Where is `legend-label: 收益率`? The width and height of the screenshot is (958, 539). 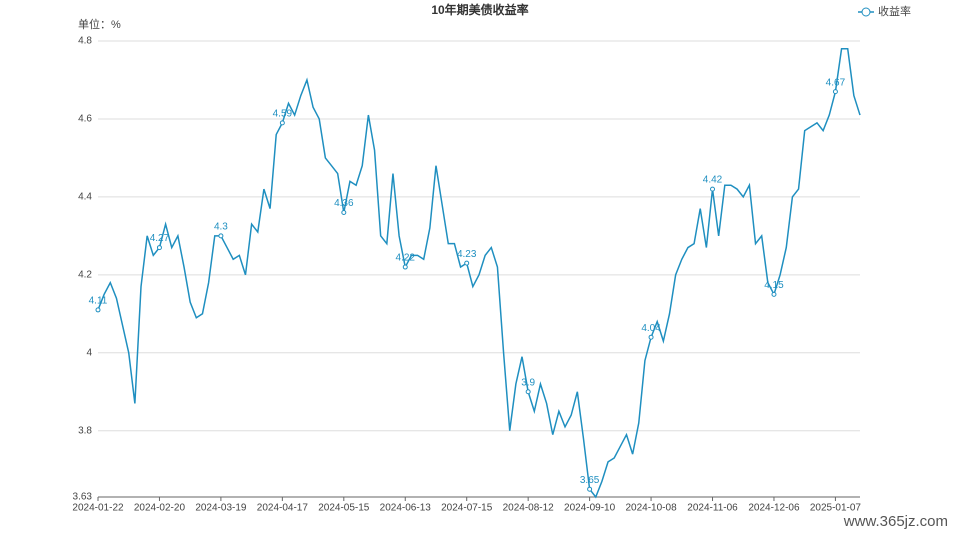
legend-label: 收益率 is located at coordinates (894, 11).